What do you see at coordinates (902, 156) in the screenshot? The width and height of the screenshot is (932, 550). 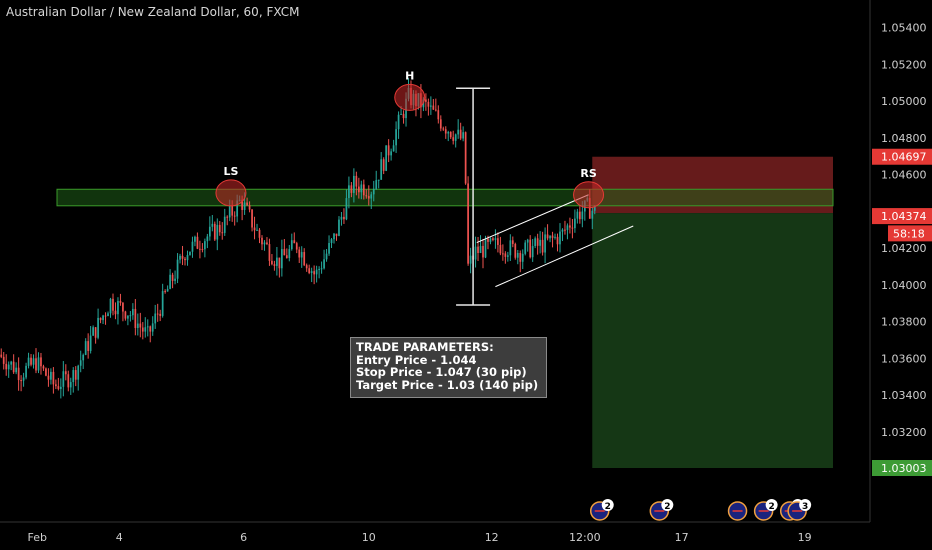 I see `price-label-bg` at bounding box center [902, 156].